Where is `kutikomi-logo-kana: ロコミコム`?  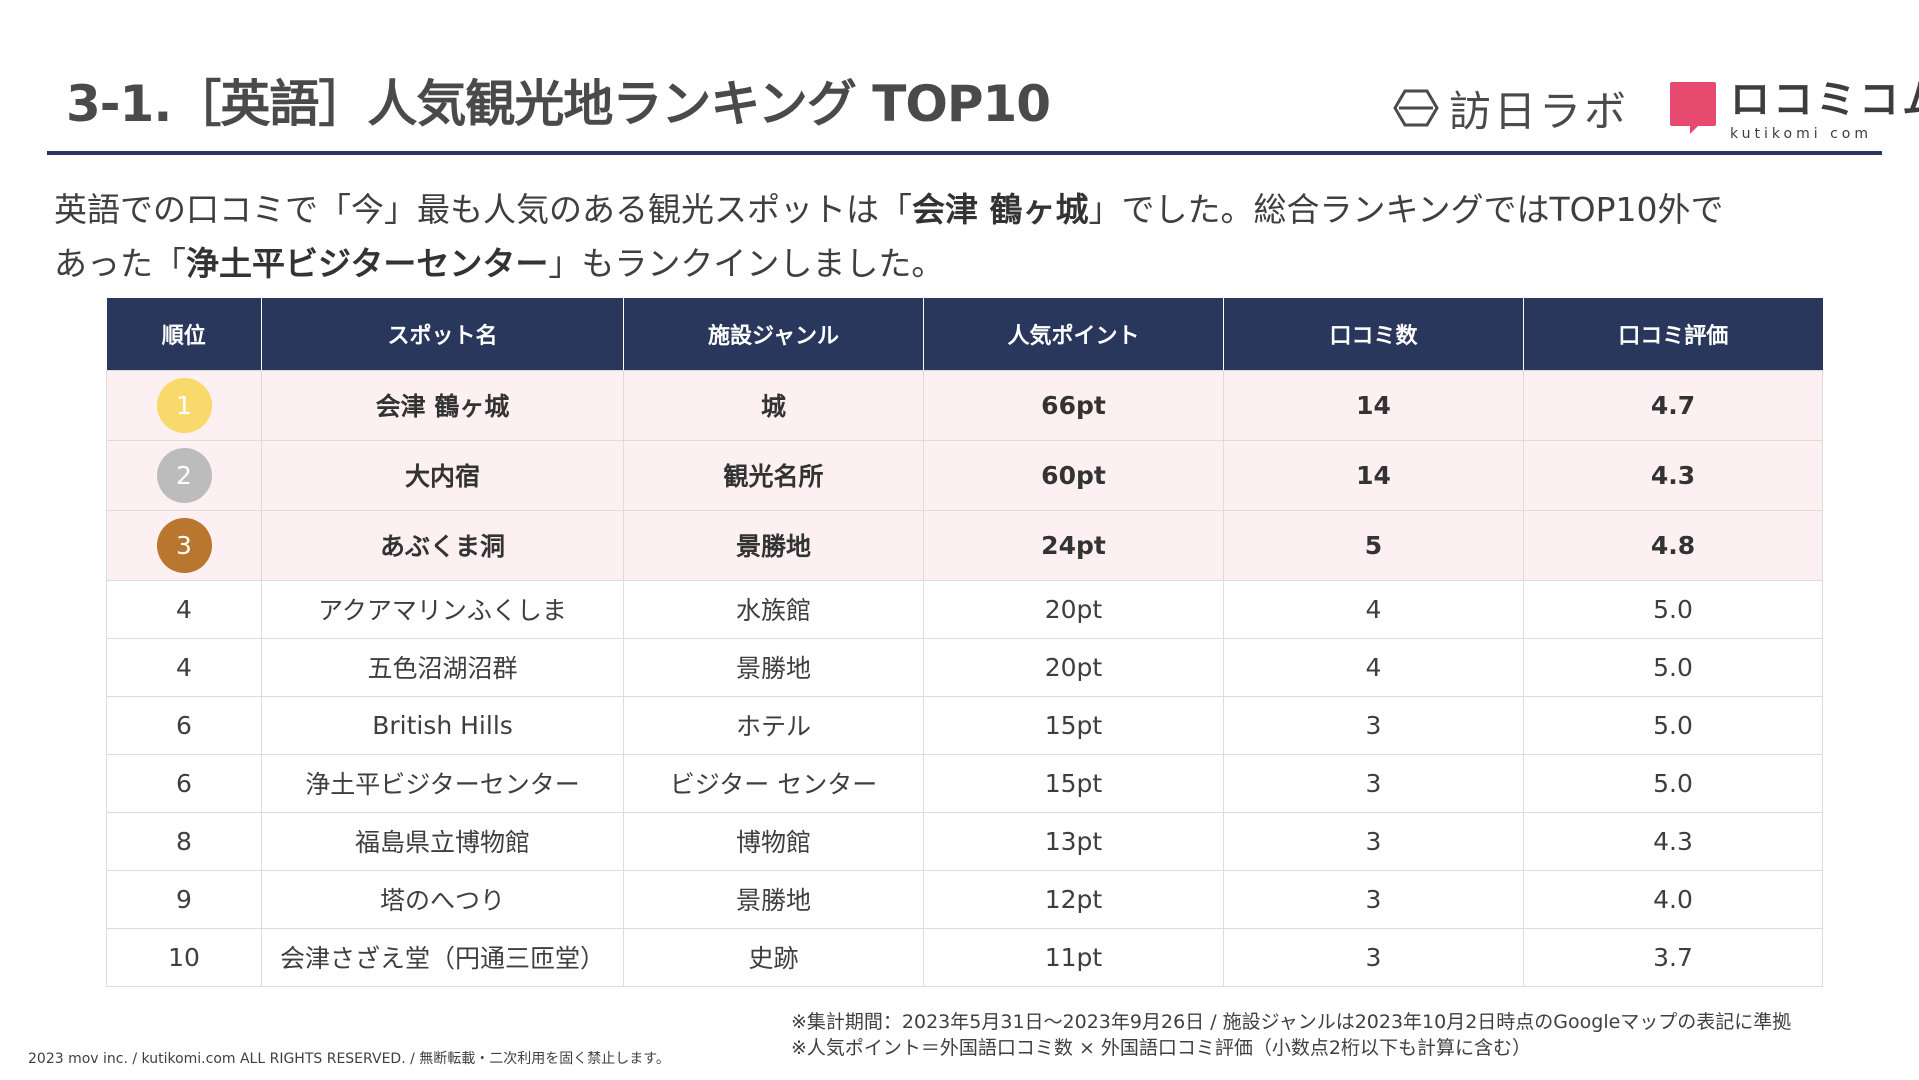 kutikomi-logo-kana: ロコミコム is located at coordinates (1824, 100).